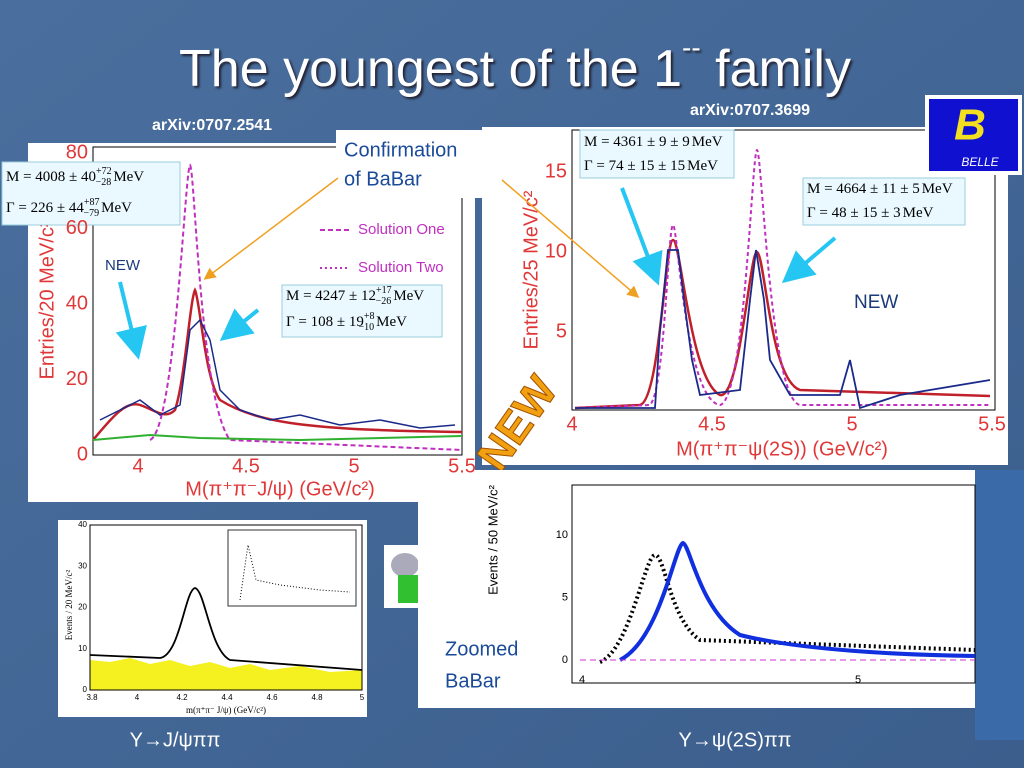 The image size is (1024, 768). What do you see at coordinates (123, 265) in the screenshot?
I see `new-label: NEW` at bounding box center [123, 265].